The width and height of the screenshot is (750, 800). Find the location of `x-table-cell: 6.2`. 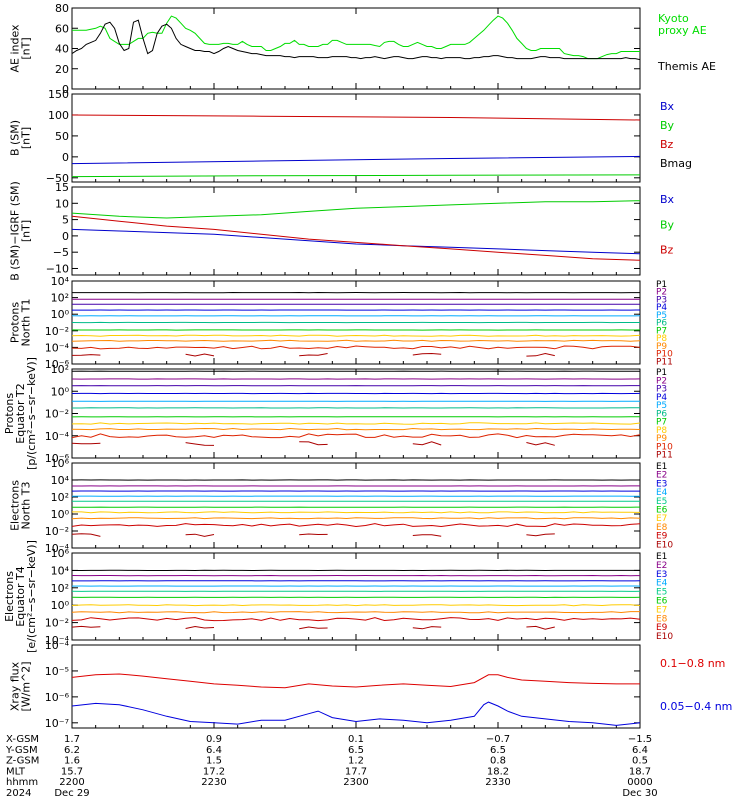

x-table-cell: 6.2 is located at coordinates (72, 750).